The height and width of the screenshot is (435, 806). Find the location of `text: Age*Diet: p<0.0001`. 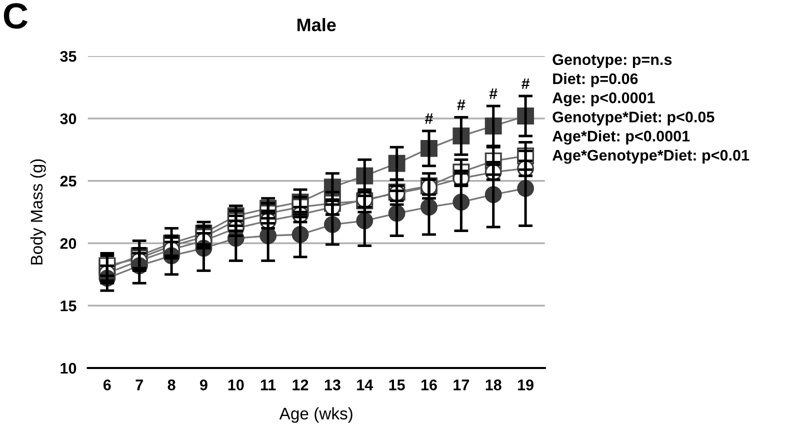

text: Age*Diet: p<0.0001 is located at coordinates (621, 137).